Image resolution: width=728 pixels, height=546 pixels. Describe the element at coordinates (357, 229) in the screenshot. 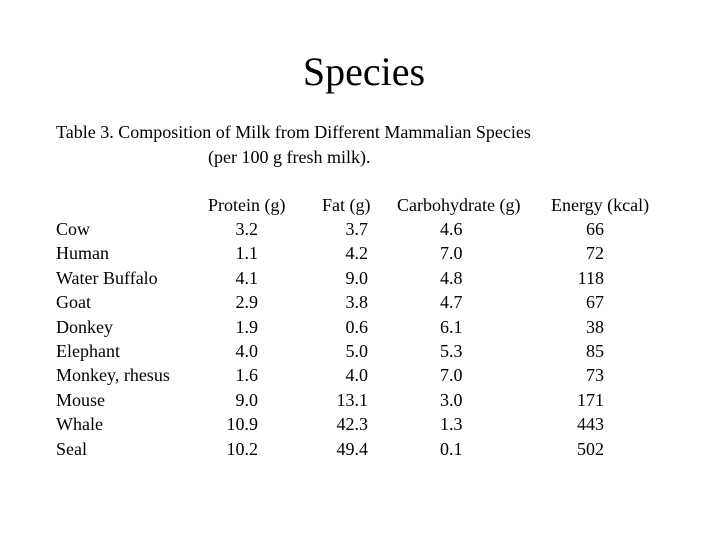

I see `fat-cell: 3.7` at that location.